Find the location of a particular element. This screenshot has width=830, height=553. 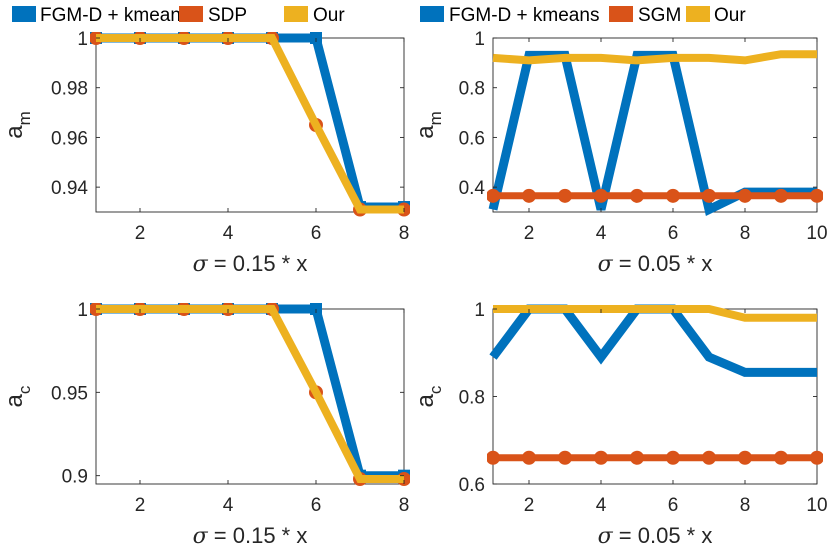

plot-area is located at coordinates (655, 125).